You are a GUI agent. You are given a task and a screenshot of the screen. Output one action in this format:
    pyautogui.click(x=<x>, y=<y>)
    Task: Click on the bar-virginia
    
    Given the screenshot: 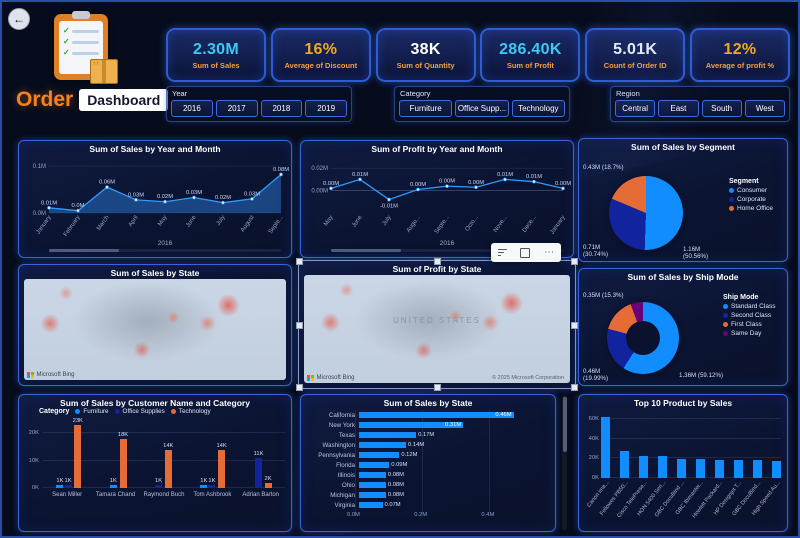 What is the action you would take?
    pyautogui.click(x=371, y=505)
    